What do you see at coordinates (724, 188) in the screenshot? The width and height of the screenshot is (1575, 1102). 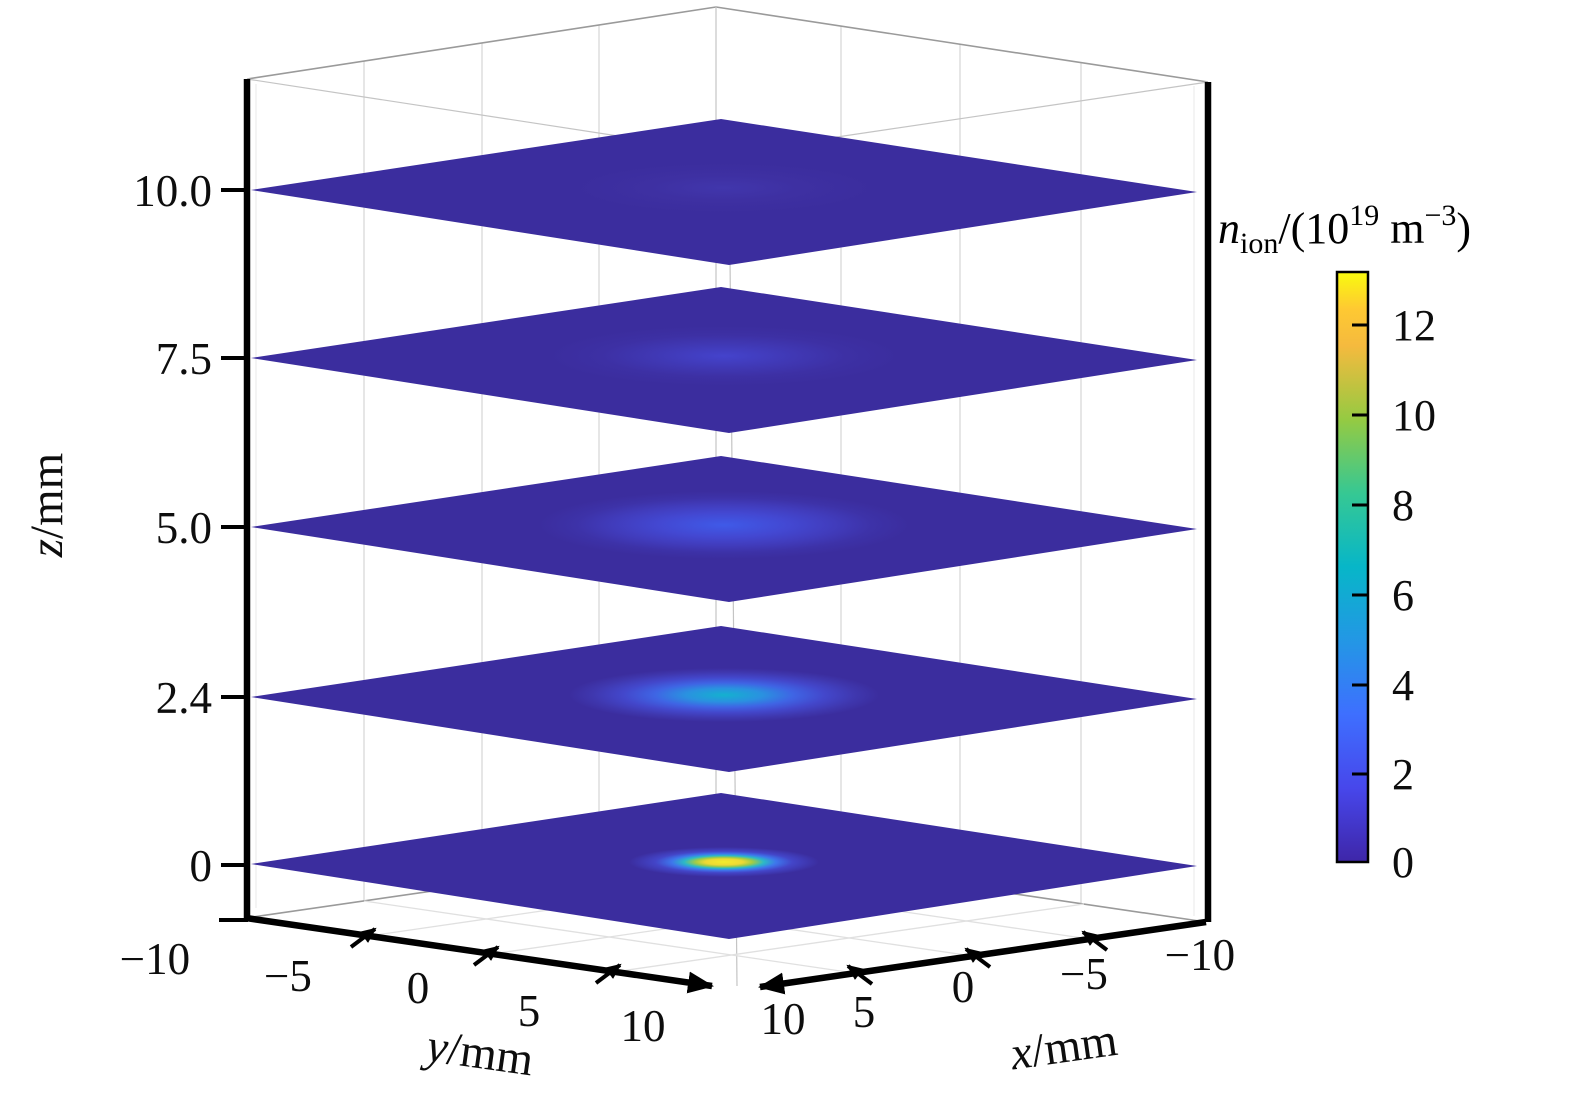 I see `slice-blob-z10` at bounding box center [724, 188].